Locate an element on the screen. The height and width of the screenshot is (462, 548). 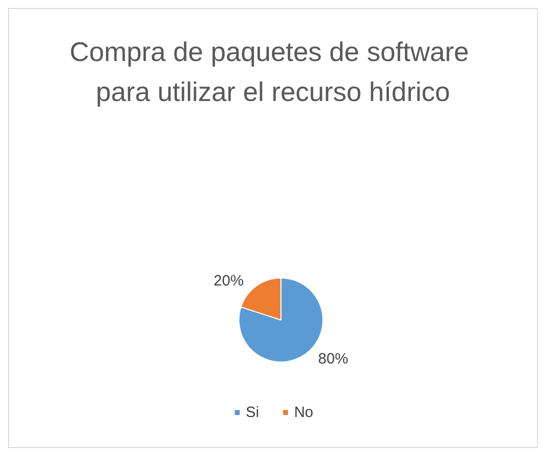
legend-label: No is located at coordinates (304, 412).